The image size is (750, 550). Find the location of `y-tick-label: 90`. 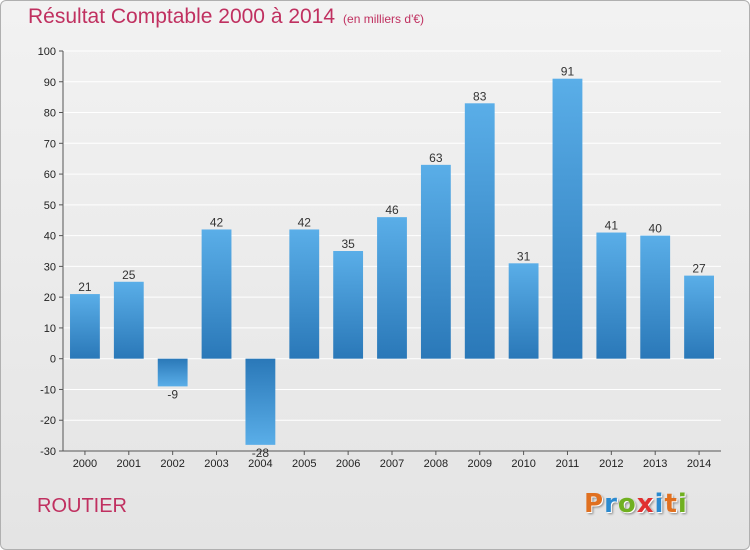

y-tick-label: 90 is located at coordinates (50, 83).